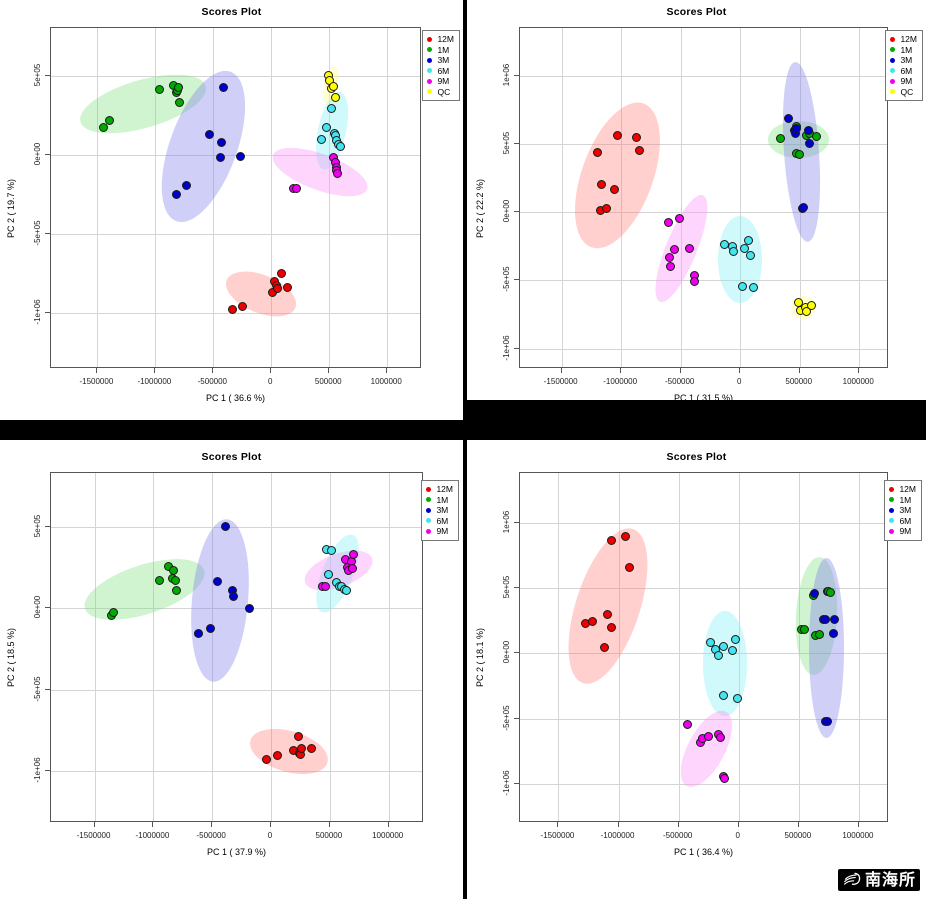 This screenshot has width=926, height=899. What do you see at coordinates (696, 457) in the screenshot?
I see `plot-title: Scores Plot` at bounding box center [696, 457].